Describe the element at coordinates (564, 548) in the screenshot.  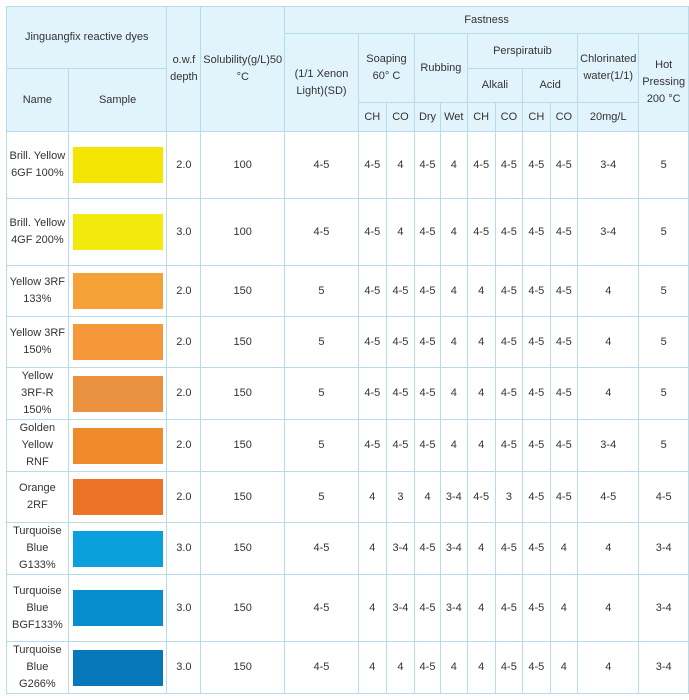
I see `acid-co-value: 4` at that location.